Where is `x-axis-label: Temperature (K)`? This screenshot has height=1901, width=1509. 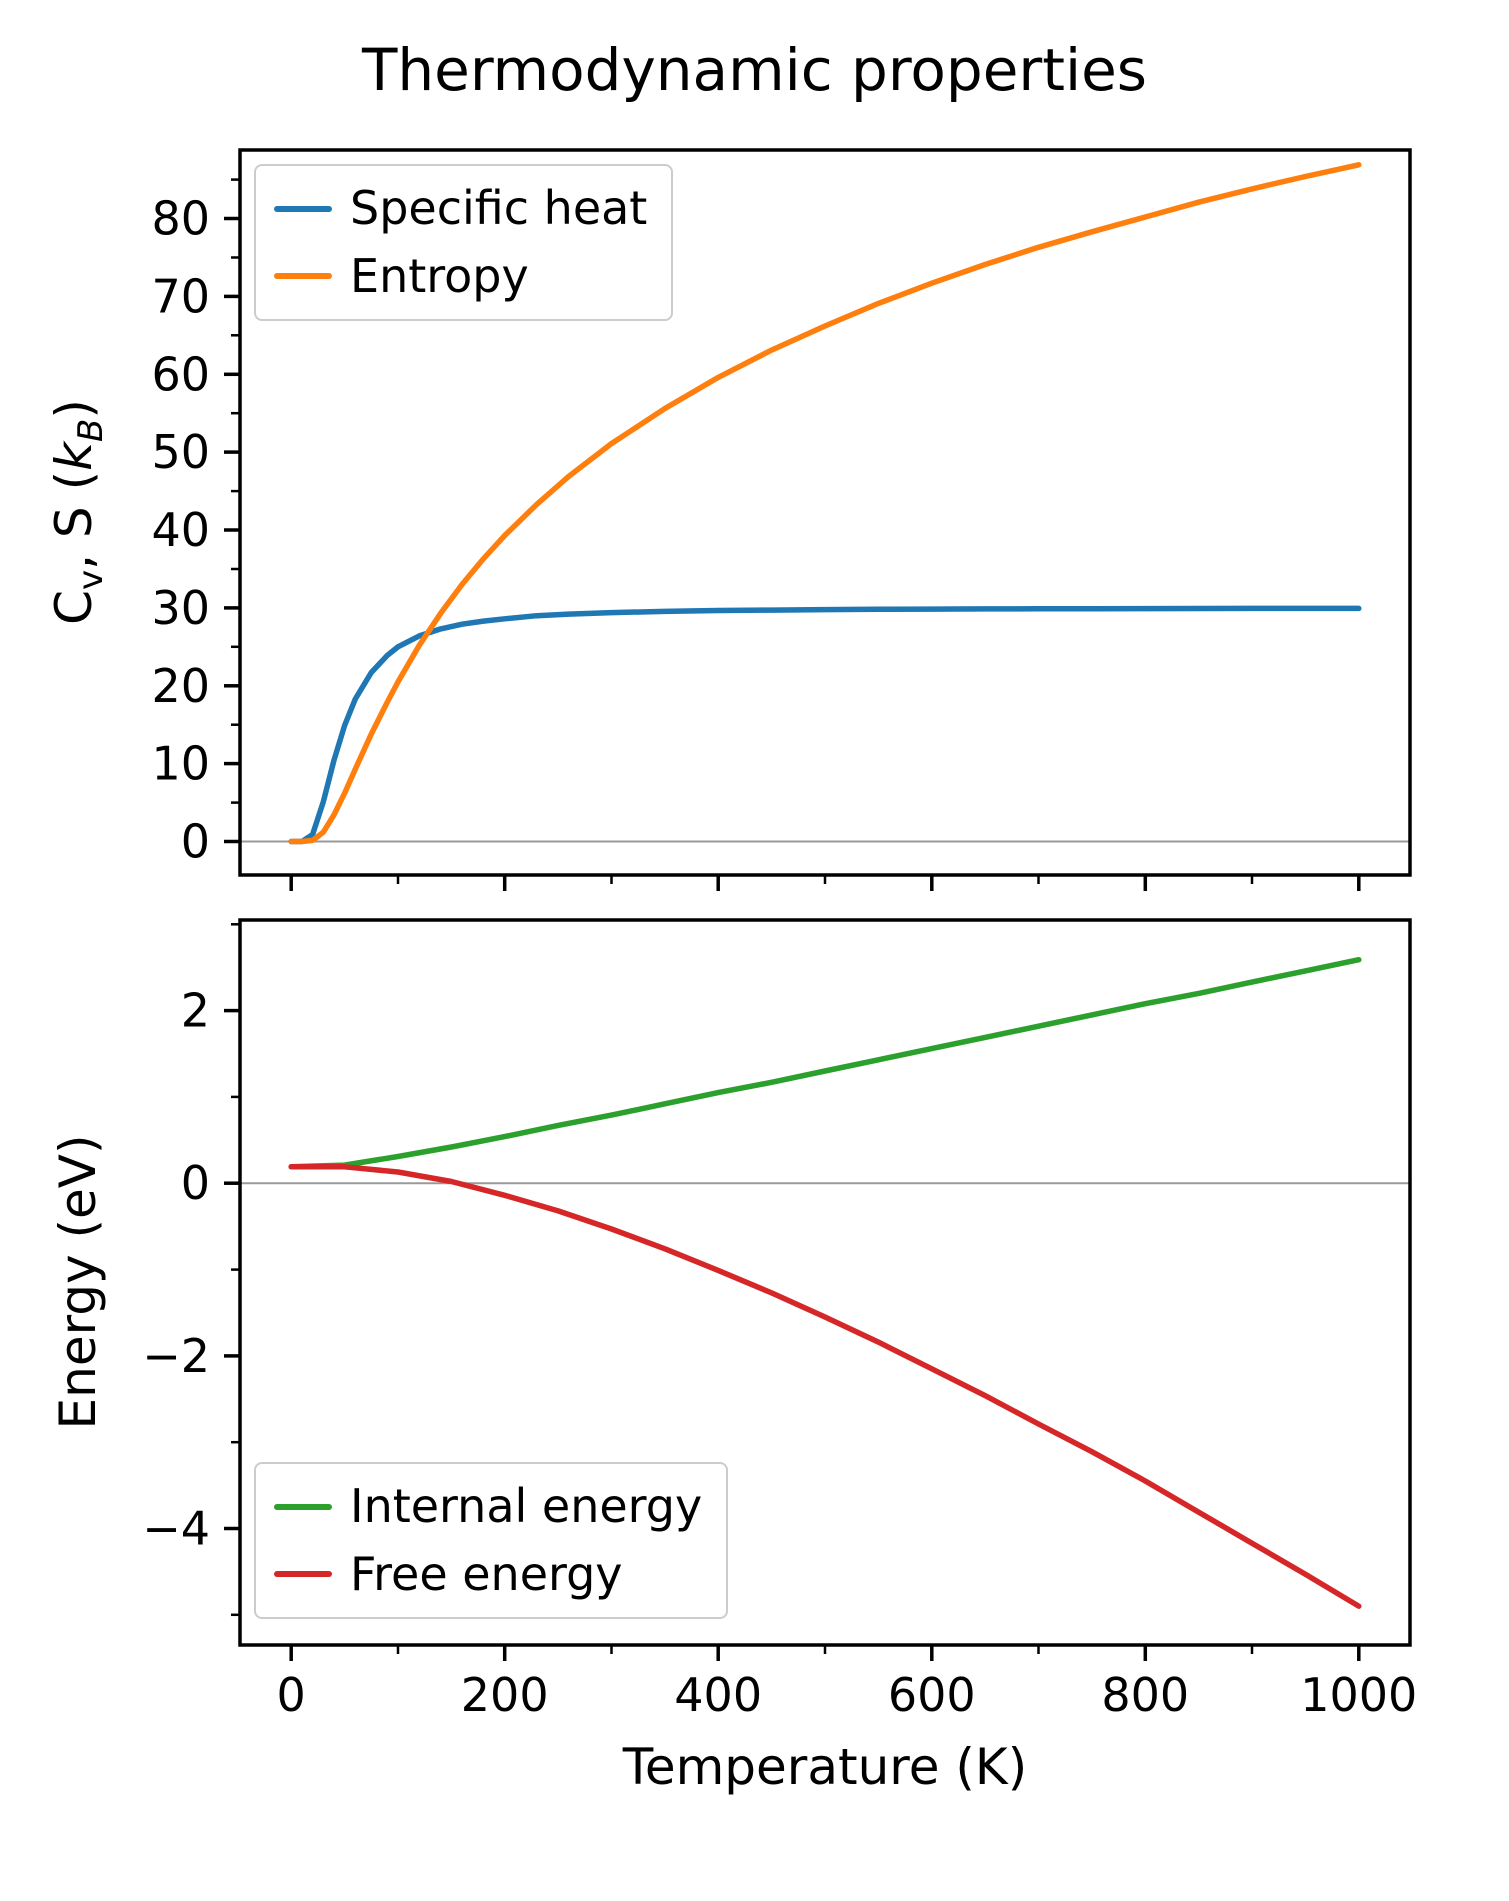
x-axis-label: Temperature (K) is located at coordinates (825, 1767).